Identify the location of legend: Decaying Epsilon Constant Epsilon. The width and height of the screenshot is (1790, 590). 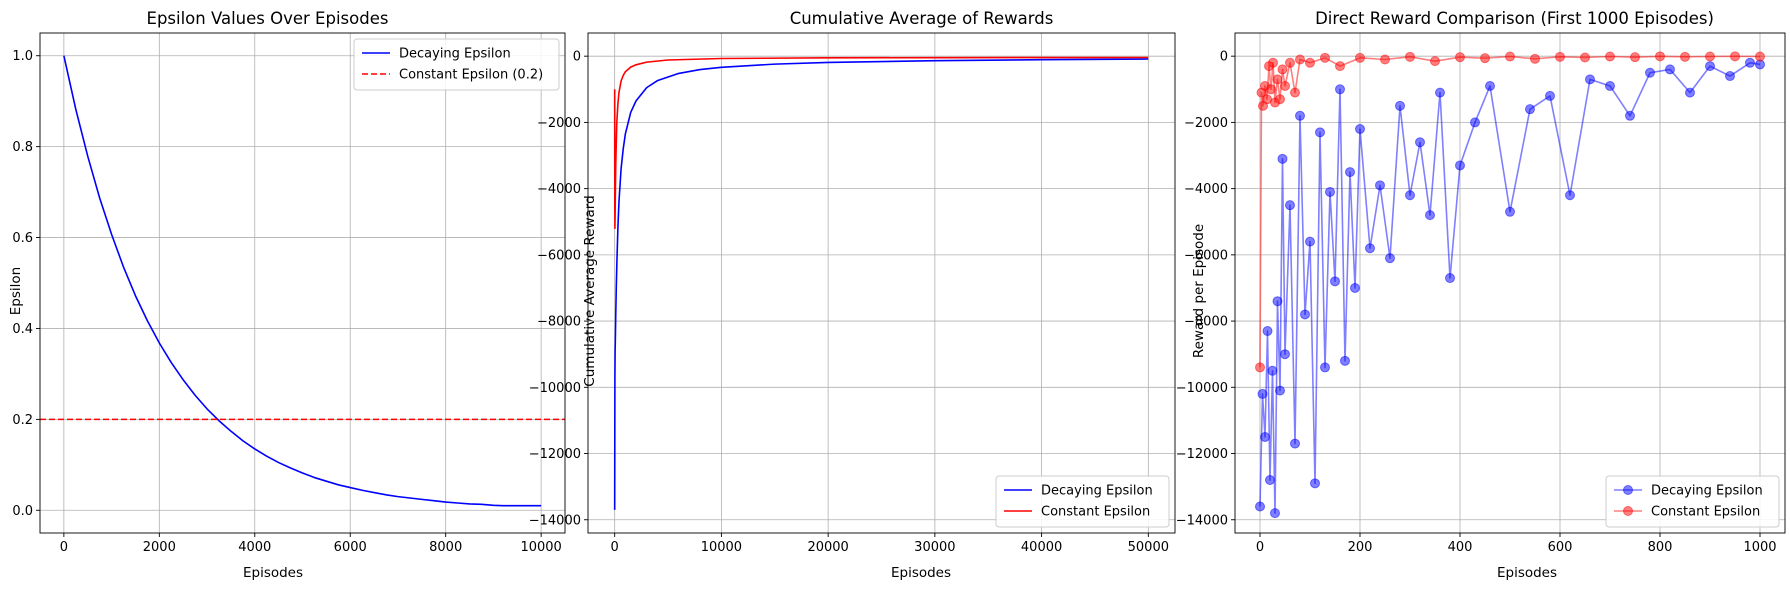
(1692, 501).